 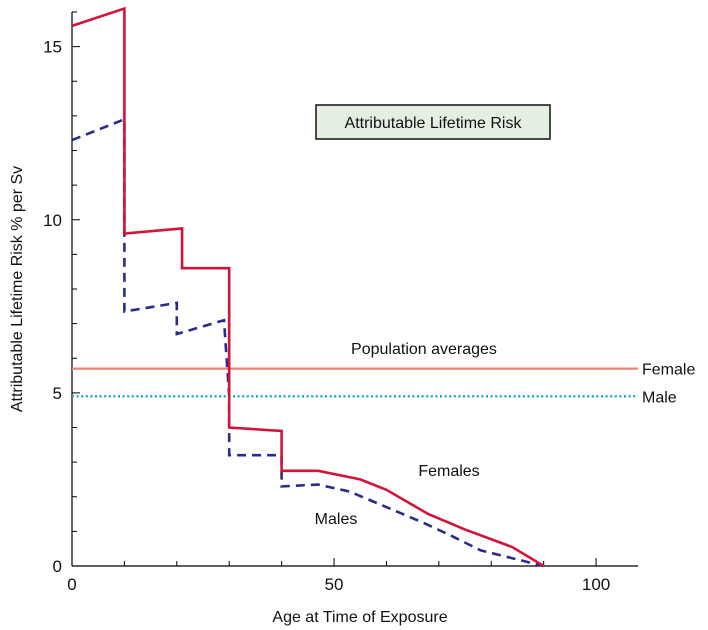 What do you see at coordinates (71, 584) in the screenshot?
I see `x-tick-label: 0` at bounding box center [71, 584].